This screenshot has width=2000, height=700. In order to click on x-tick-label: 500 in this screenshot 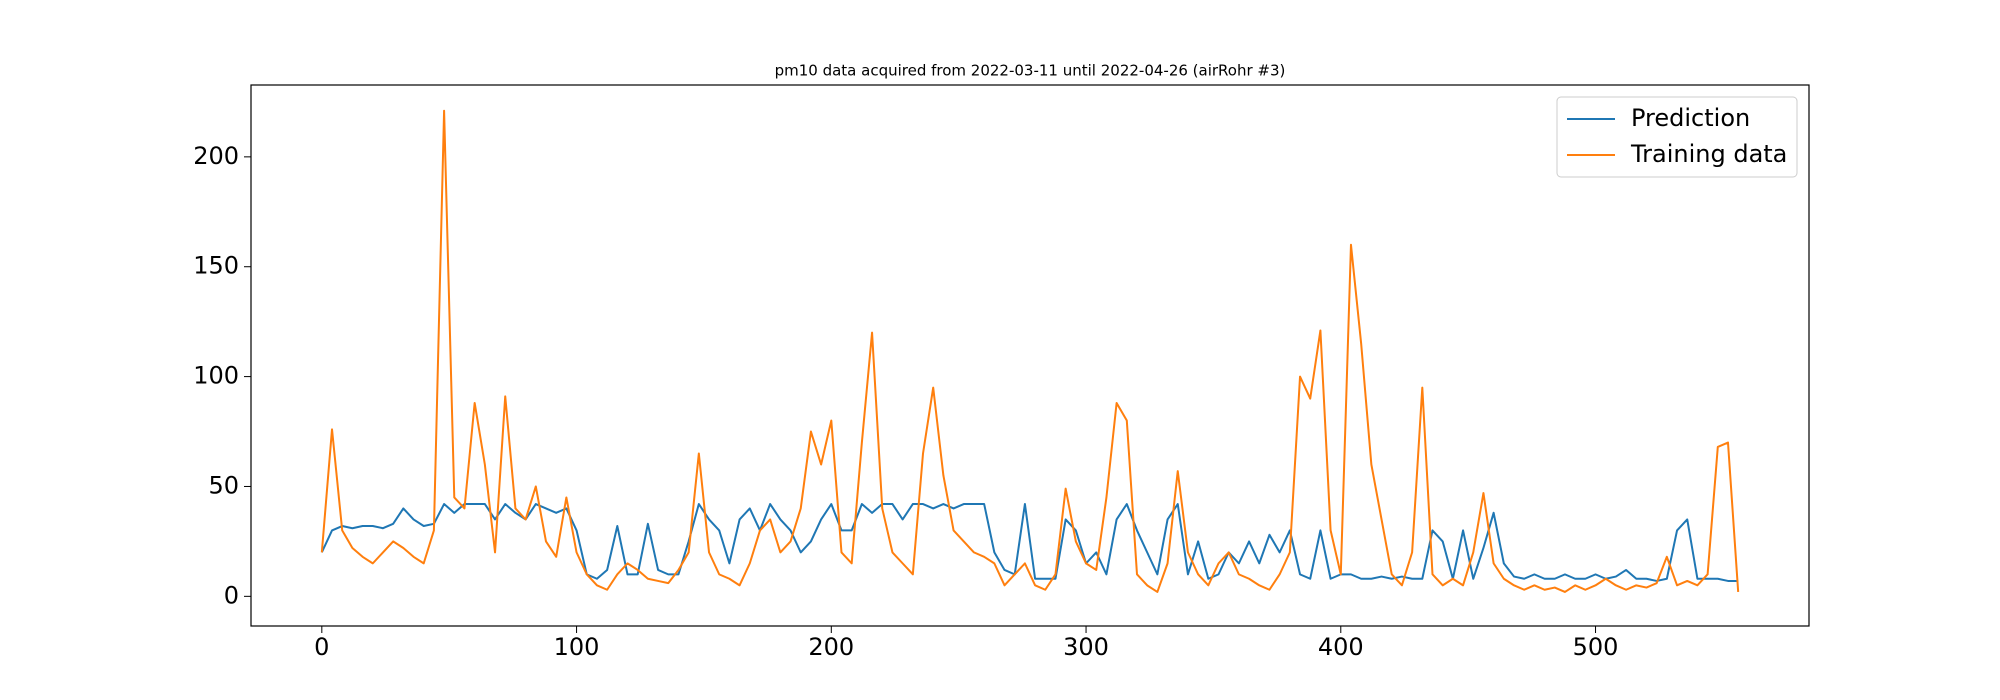, I will do `click(1596, 647)`.